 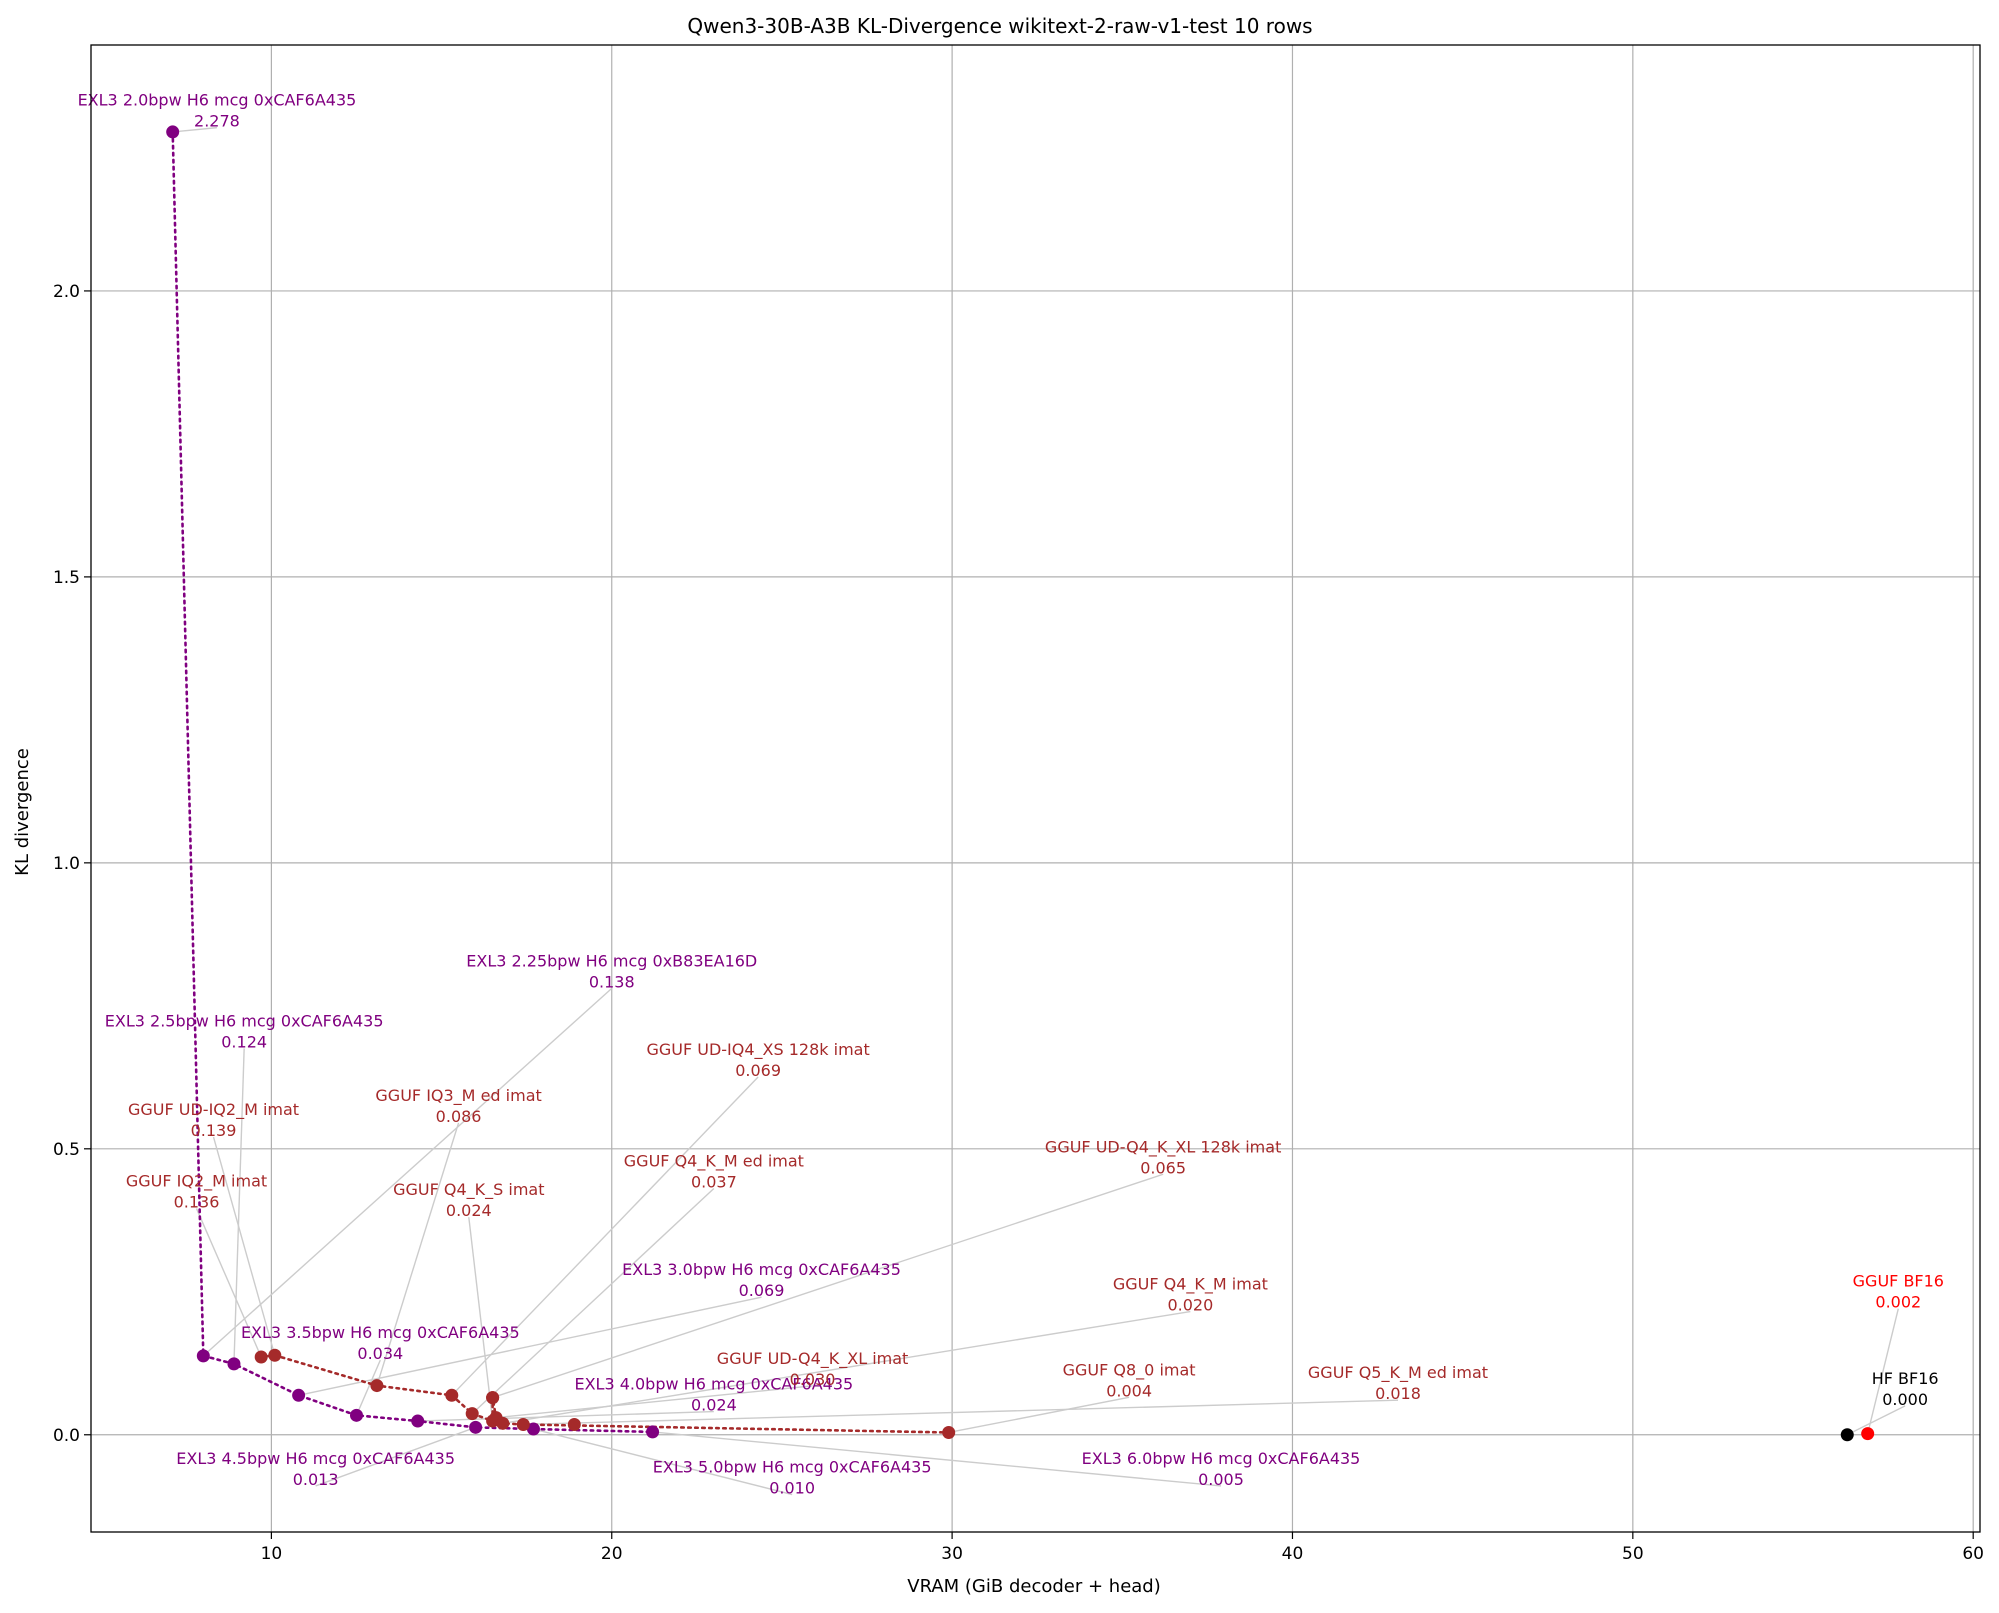 I want to click on point-value: 0.086, so click(x=459, y=1116).